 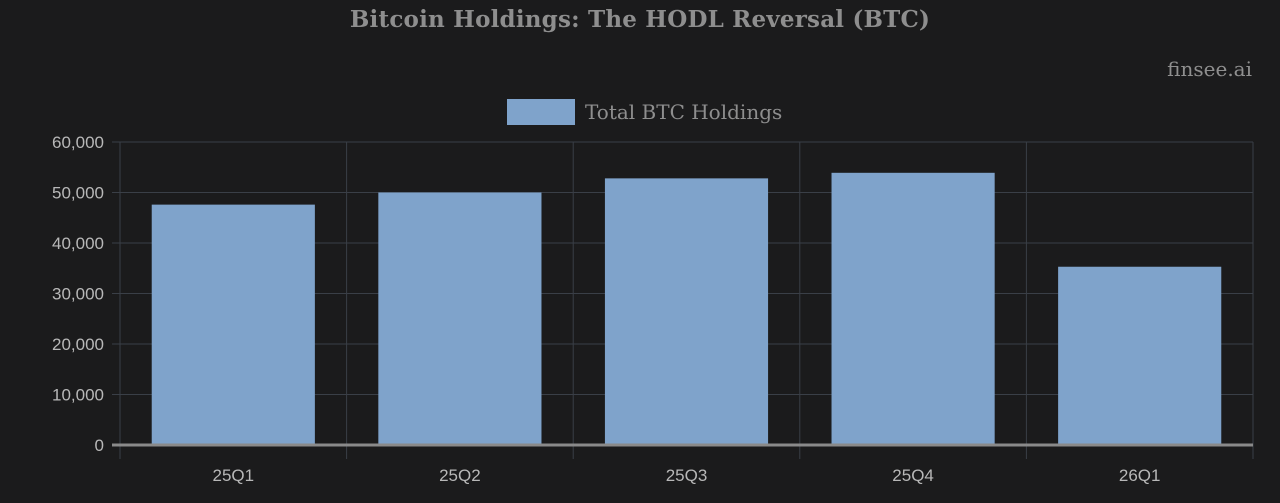 I want to click on legend-swatch, so click(x=541, y=112).